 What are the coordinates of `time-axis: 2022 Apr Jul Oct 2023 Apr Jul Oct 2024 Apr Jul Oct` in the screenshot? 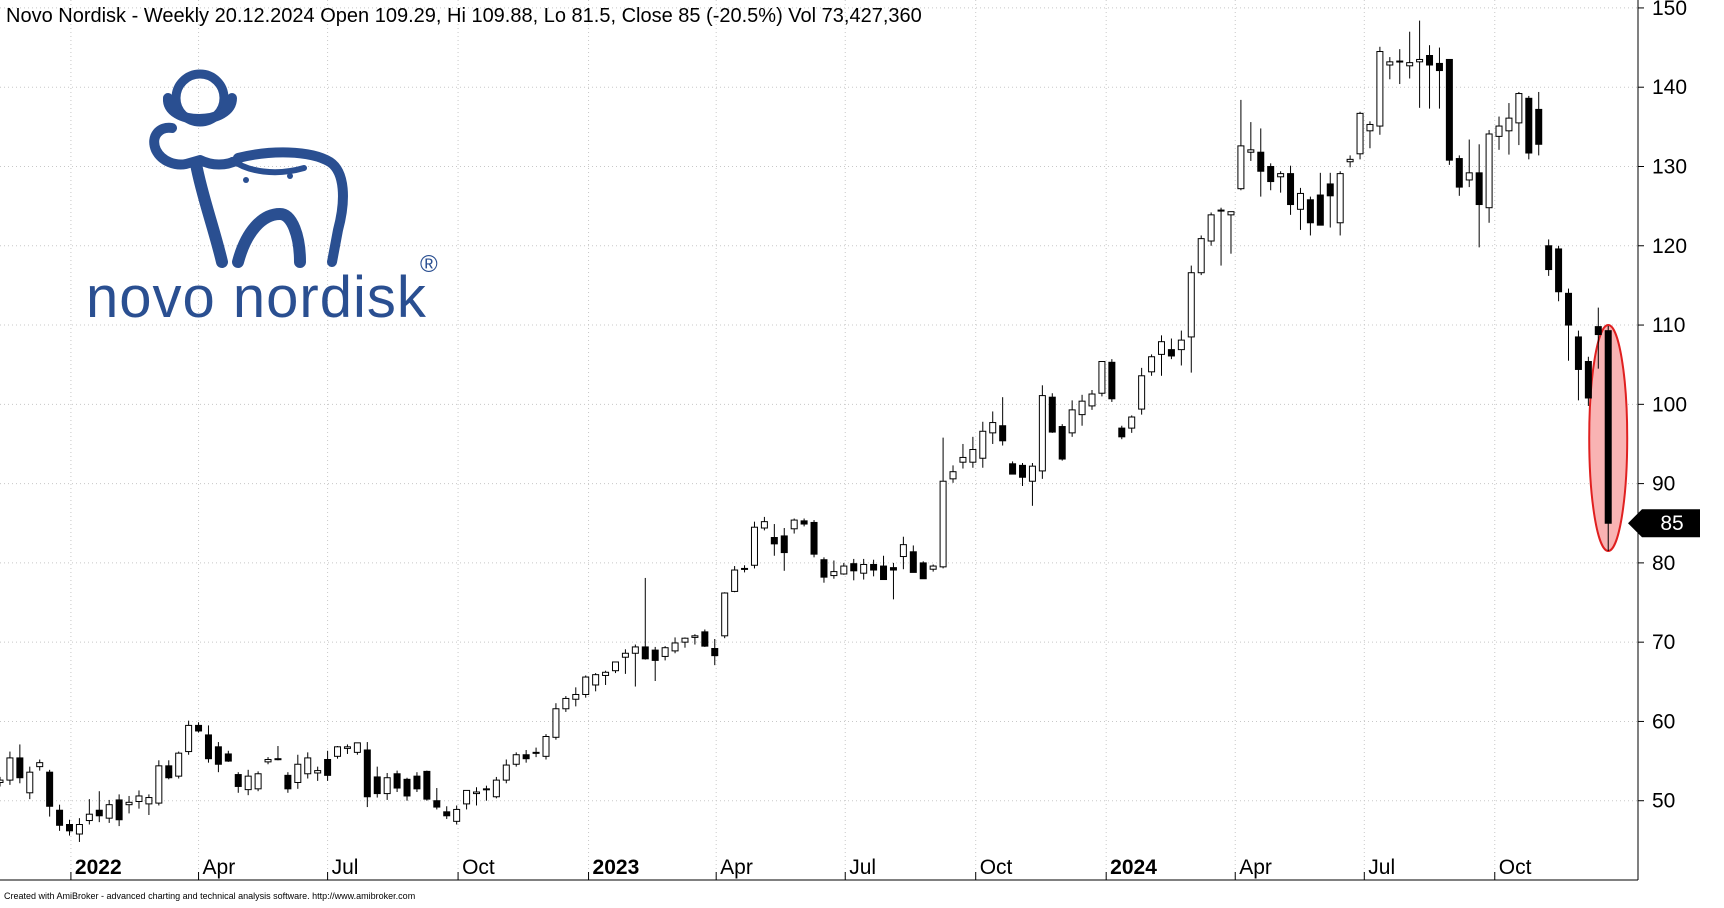 It's located at (801, 868).